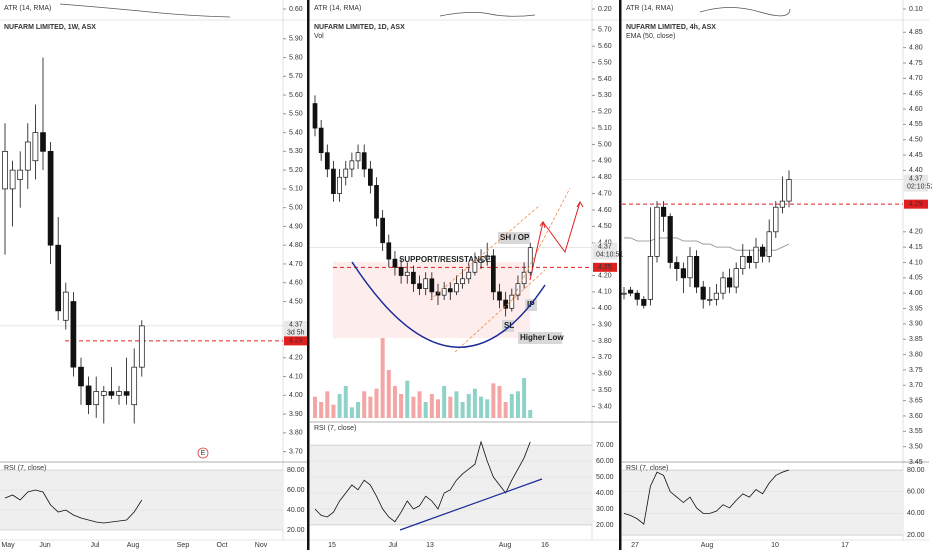 This screenshot has width=932, height=555. Describe the element at coordinates (916, 155) in the screenshot. I see `y-tick-label: 4.45` at that location.